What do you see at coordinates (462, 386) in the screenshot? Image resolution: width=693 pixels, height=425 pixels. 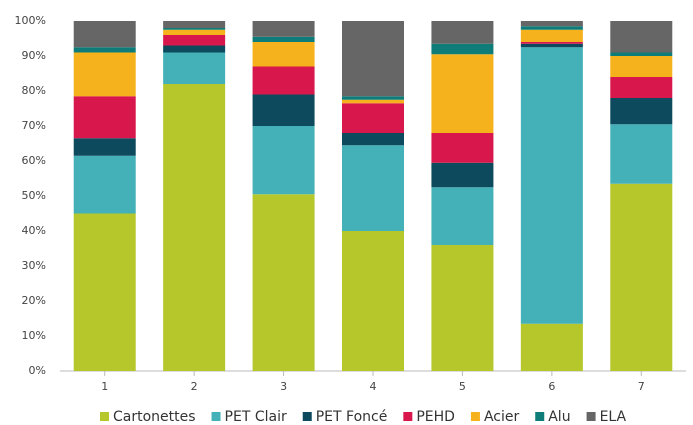 I see `x-tick-label: 5` at bounding box center [462, 386].